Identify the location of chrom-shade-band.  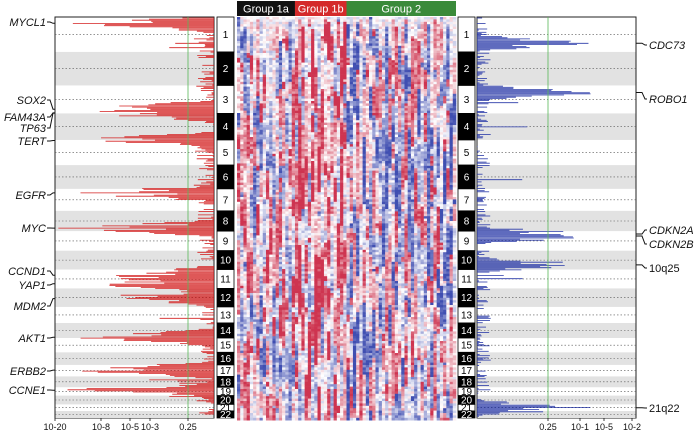
(134, 382).